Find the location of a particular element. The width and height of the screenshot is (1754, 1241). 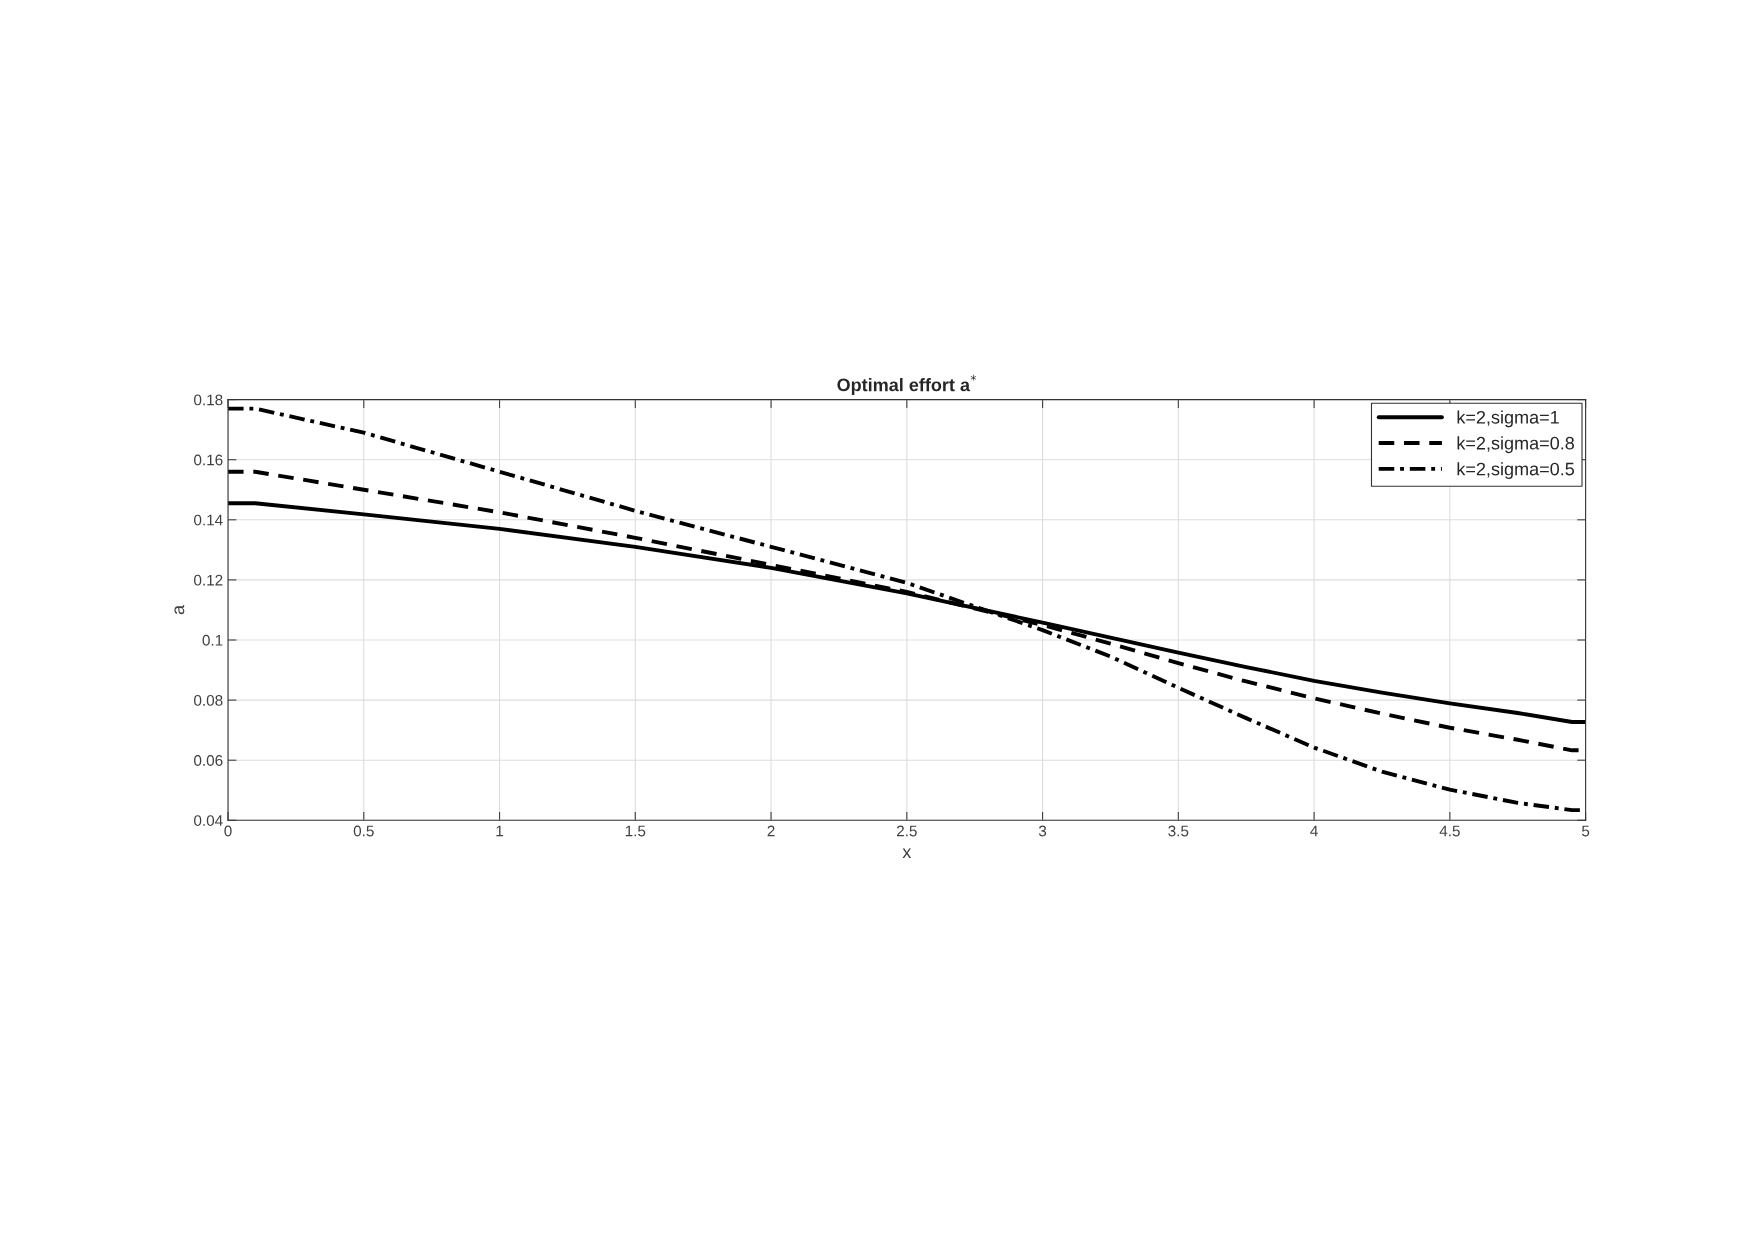

x-tick-label: 0 is located at coordinates (228, 831).